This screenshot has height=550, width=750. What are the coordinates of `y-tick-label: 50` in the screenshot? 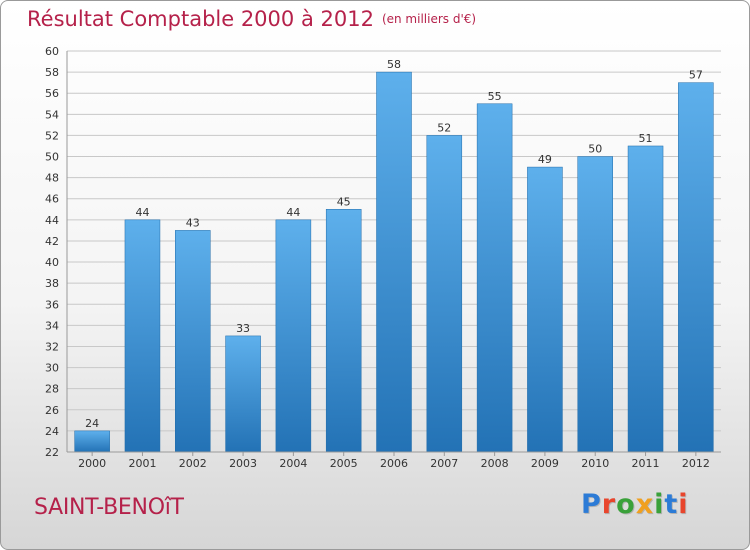 It's located at (52, 157).